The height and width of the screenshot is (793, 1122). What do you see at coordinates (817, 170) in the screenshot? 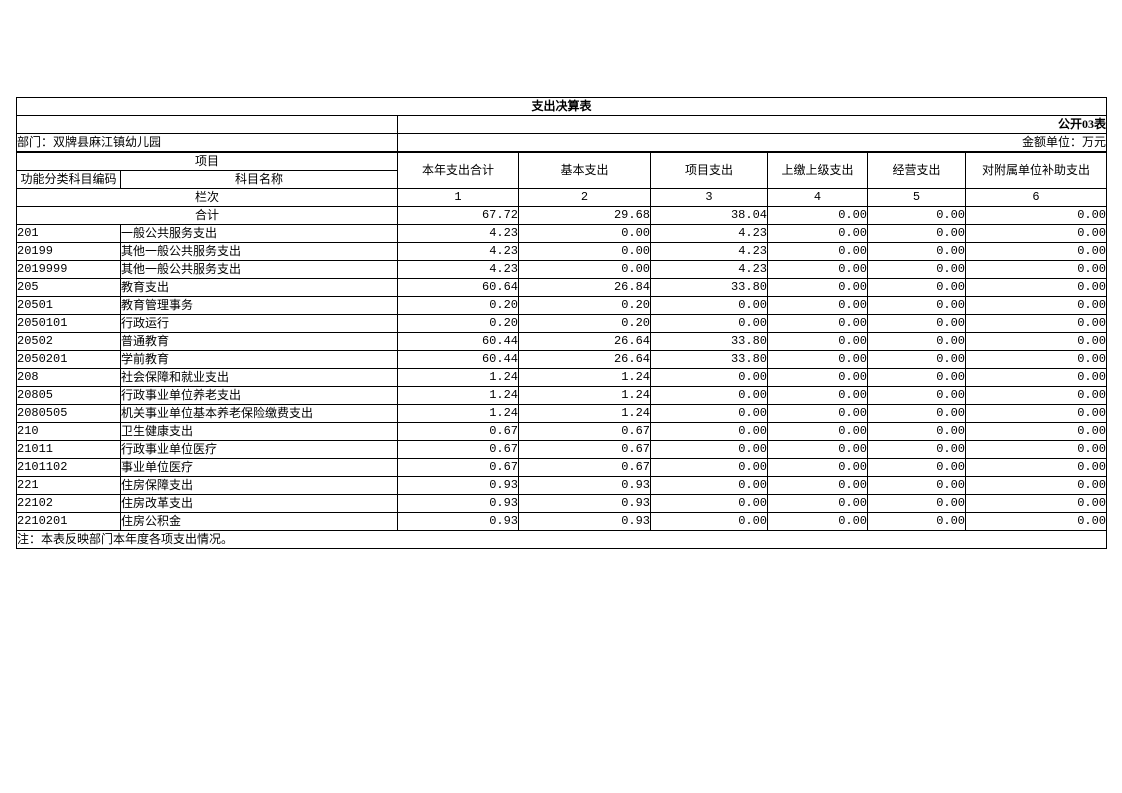
I see `header-col-upper-level-expenditure: 上缴上级支出` at bounding box center [817, 170].